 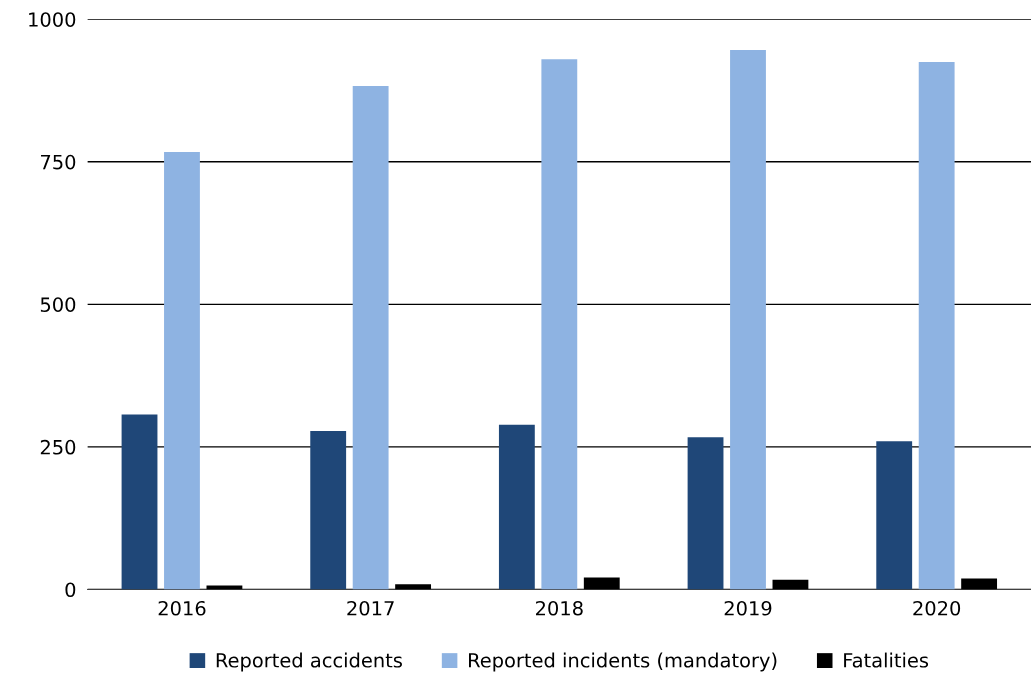 I want to click on x-tick-label: 2018, so click(x=559, y=608).